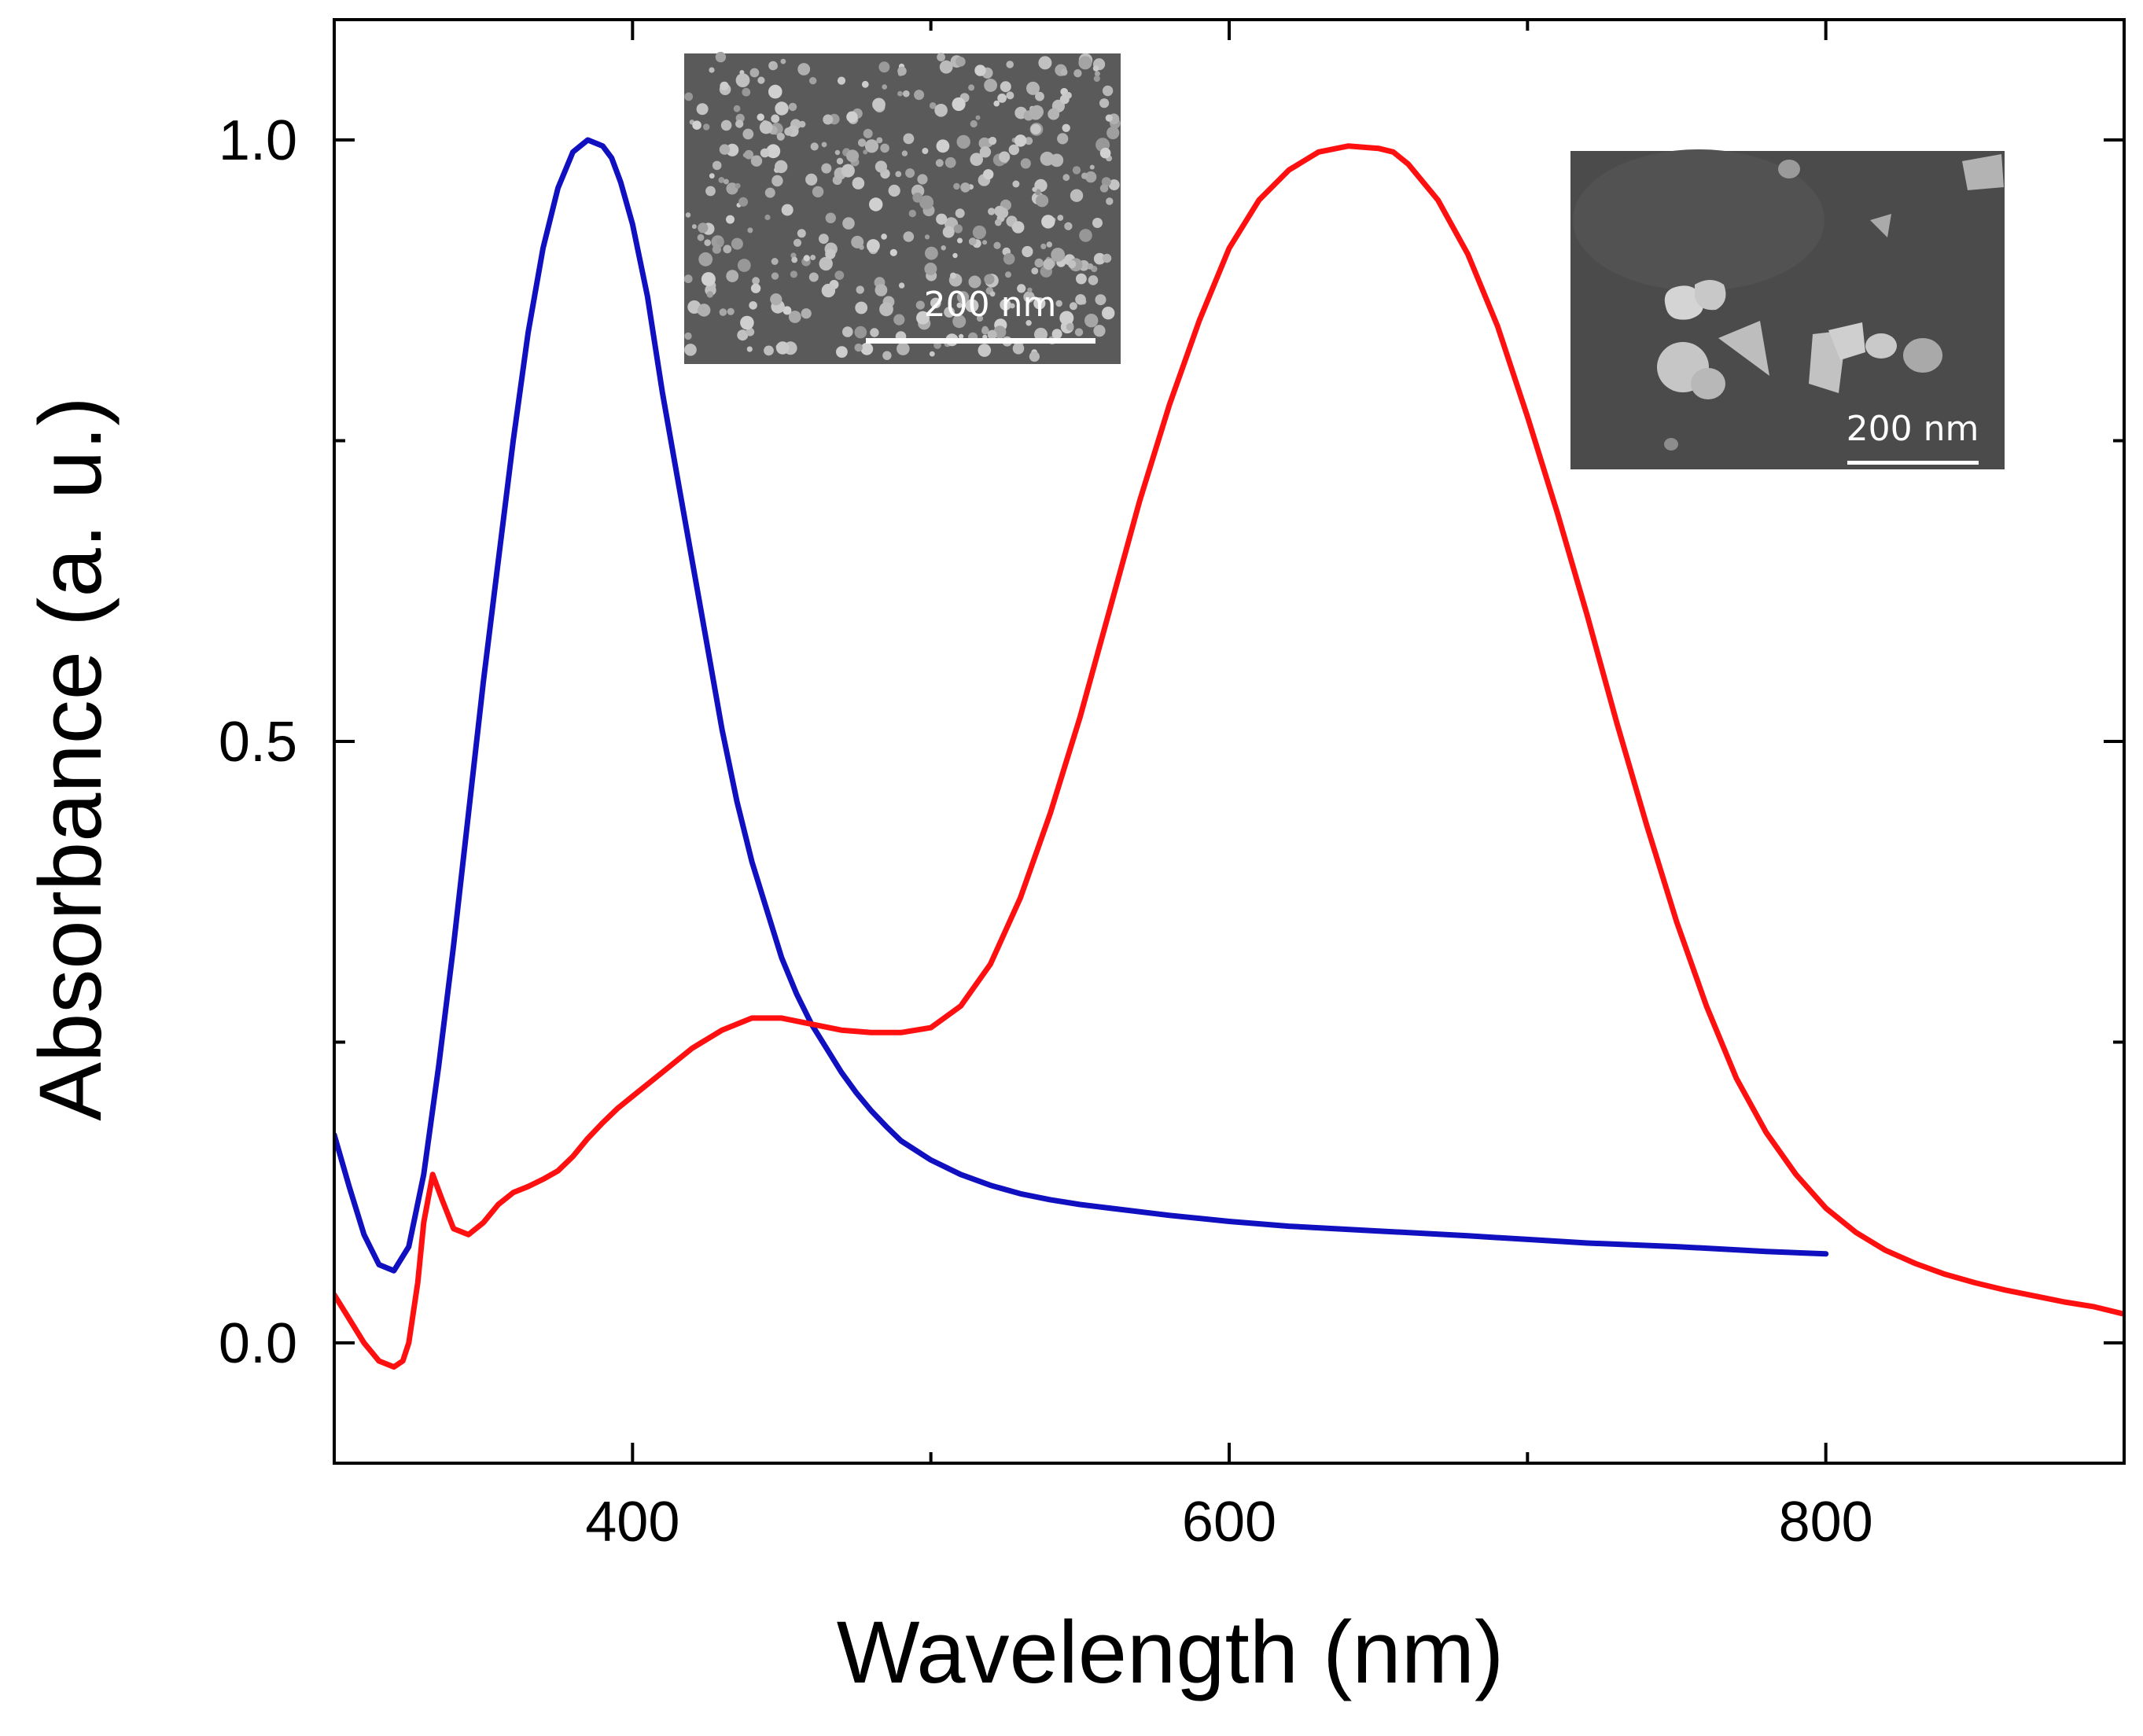  What do you see at coordinates (632, 1523) in the screenshot?
I see `x-tick-label: 400` at bounding box center [632, 1523].